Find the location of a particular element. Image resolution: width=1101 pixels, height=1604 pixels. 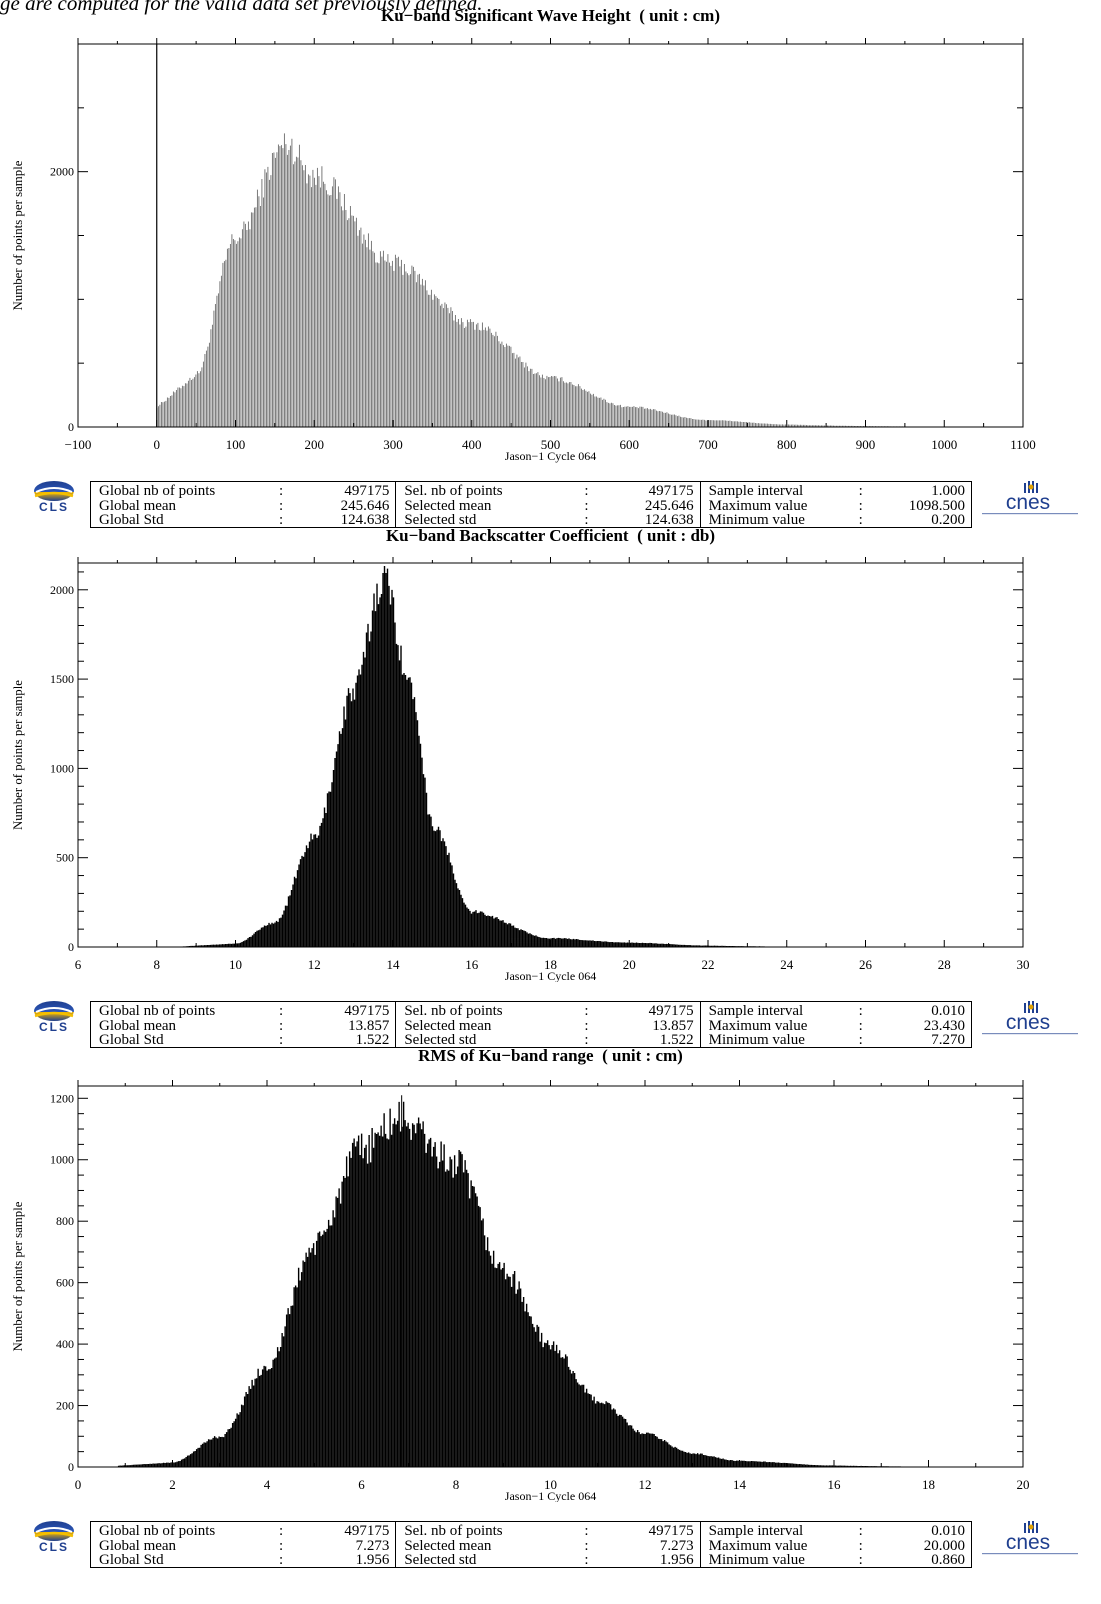

chart-title: RMS of Ku−band range ( unit : cm) is located at coordinates (550, 1056).